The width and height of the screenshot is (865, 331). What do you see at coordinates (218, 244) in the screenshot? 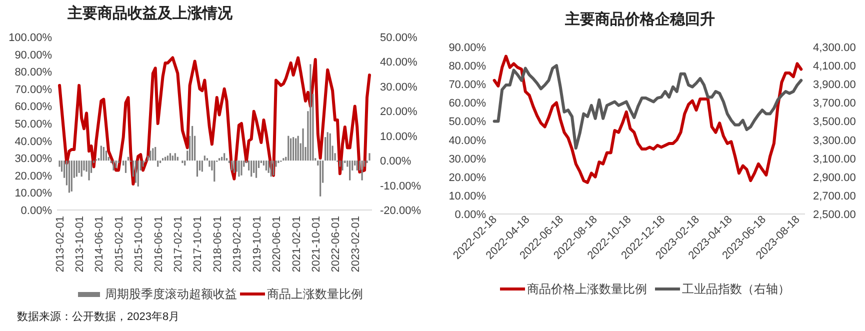
I see `x-tick-label: 2018-06-01` at bounding box center [218, 244].